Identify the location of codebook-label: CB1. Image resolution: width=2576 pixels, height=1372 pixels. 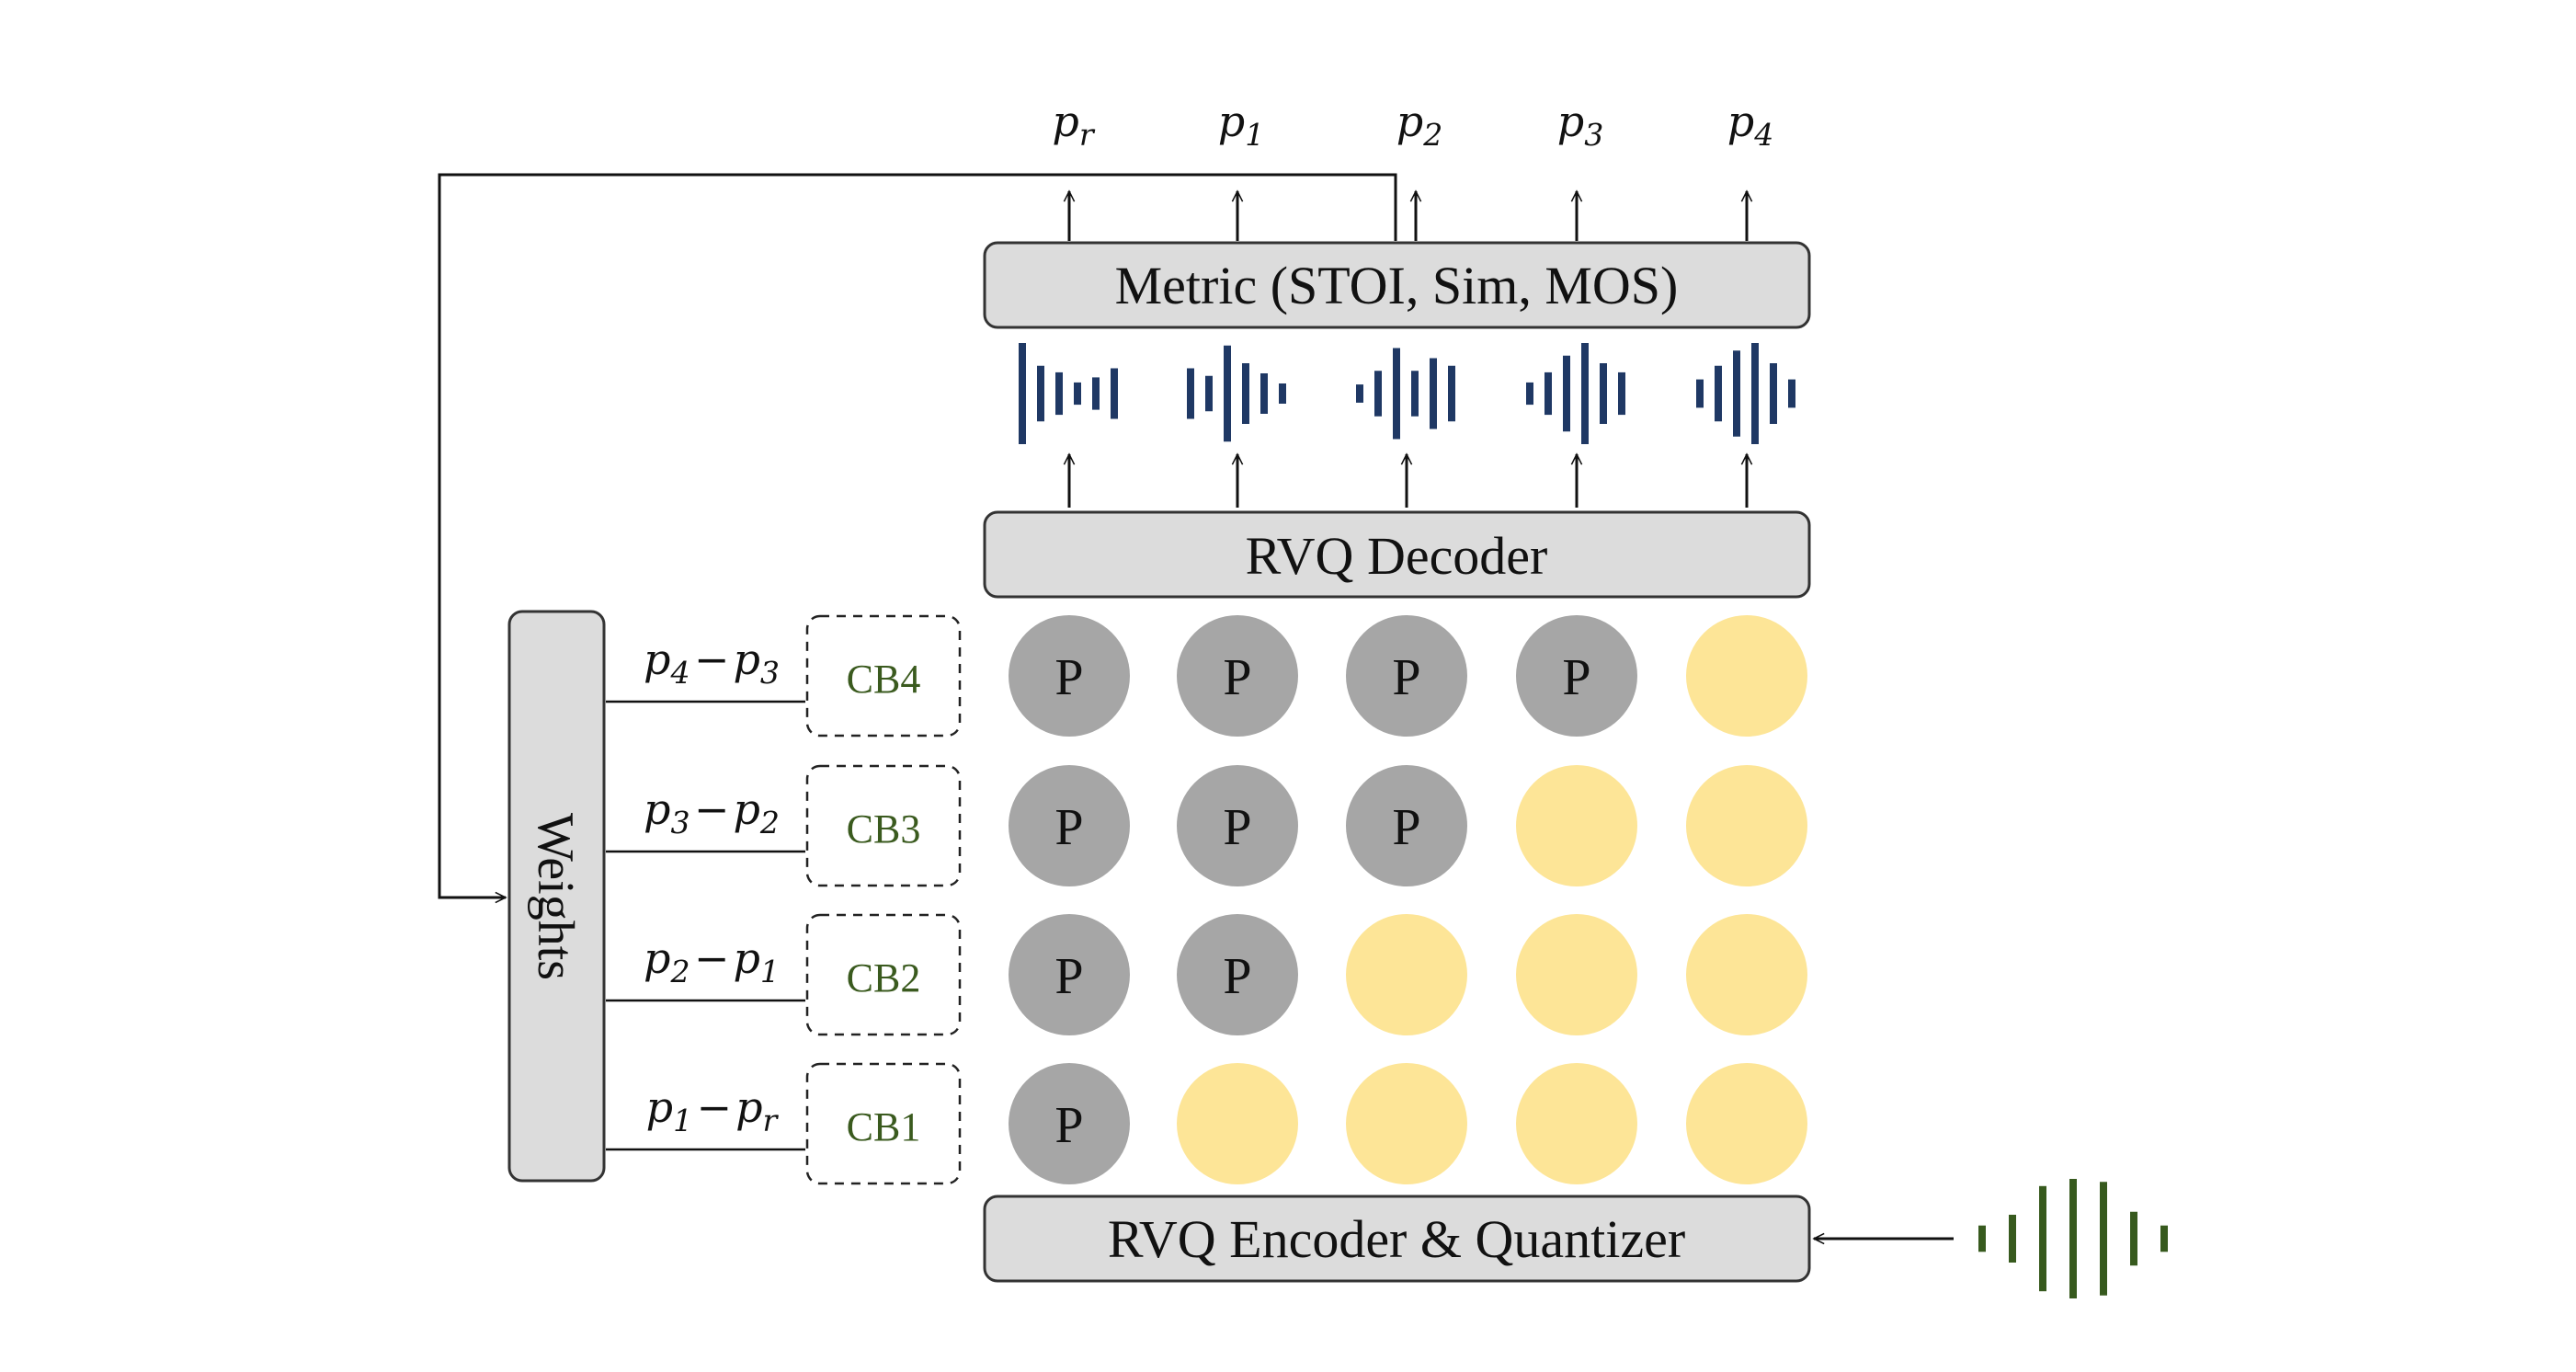
(884, 1126).